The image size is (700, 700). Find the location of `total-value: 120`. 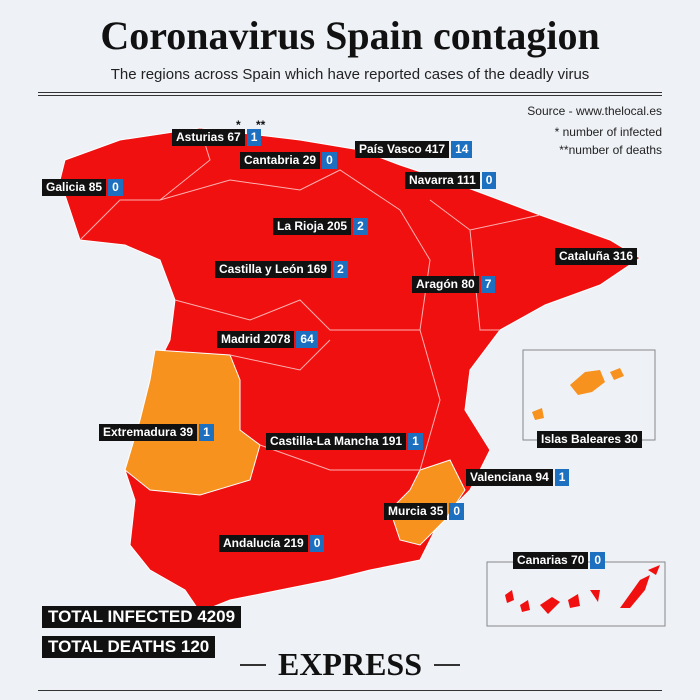

total-value: 120 is located at coordinates (195, 646).